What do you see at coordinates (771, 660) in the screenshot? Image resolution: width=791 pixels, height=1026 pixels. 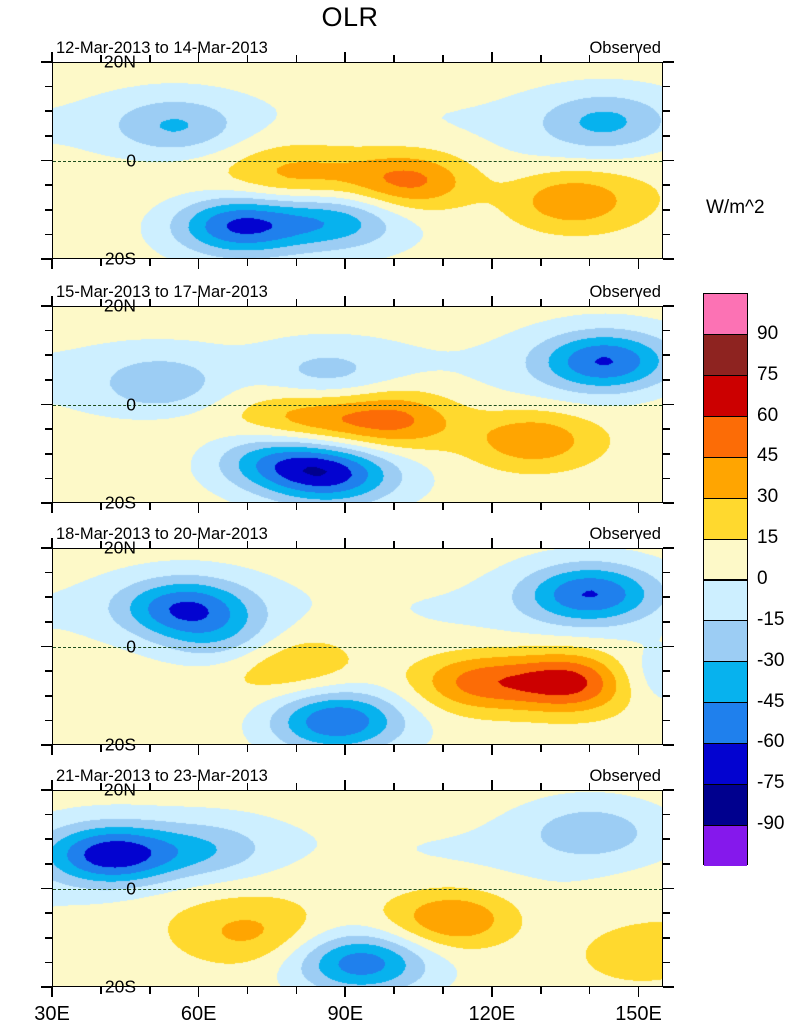 I see `colorbar-tick-label: -30` at bounding box center [771, 660].